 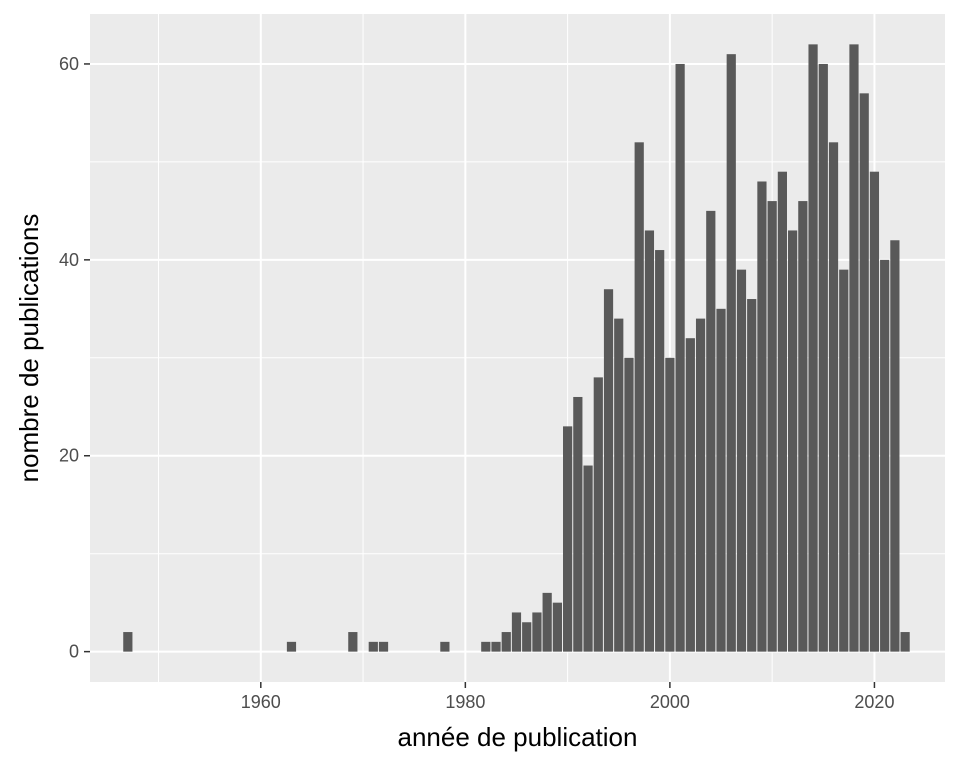 What do you see at coordinates (74, 358) in the screenshot?
I see `y-axis: 0 20 40 60` at bounding box center [74, 358].